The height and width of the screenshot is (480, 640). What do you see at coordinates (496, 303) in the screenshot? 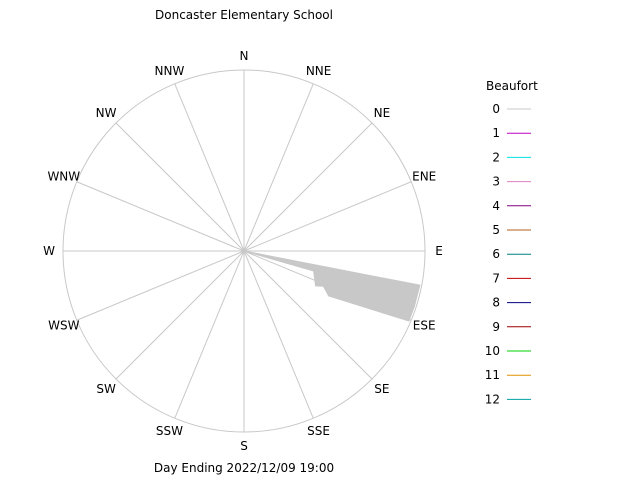
I see `legend-label-8: 8` at bounding box center [496, 303].